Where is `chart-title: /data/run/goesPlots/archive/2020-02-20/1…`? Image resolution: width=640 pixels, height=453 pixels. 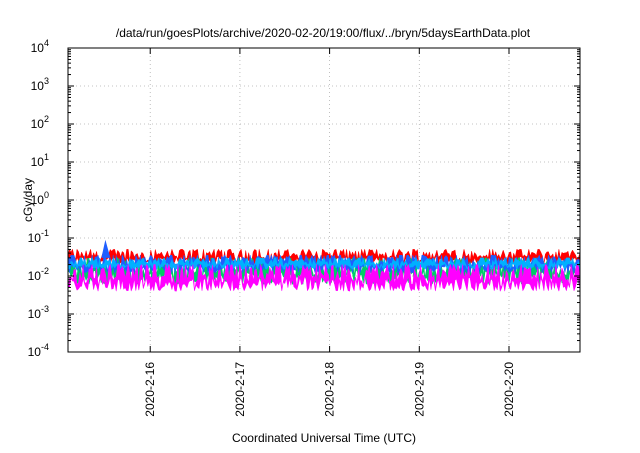
chart-title: /data/run/goesPlots/archive/2020-02-20/1… is located at coordinates (323, 33).